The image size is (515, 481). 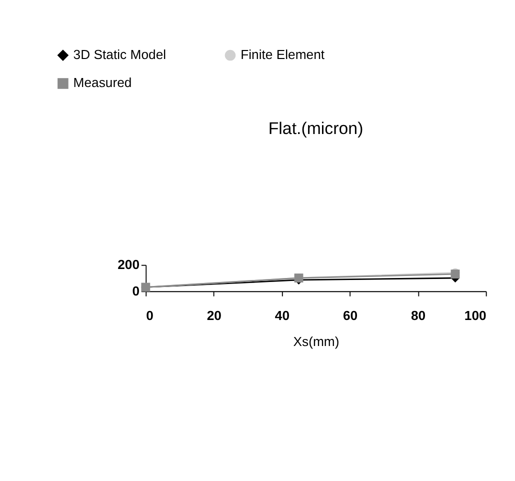 What do you see at coordinates (102, 82) in the screenshot?
I see `legend-label: Measured` at bounding box center [102, 82].